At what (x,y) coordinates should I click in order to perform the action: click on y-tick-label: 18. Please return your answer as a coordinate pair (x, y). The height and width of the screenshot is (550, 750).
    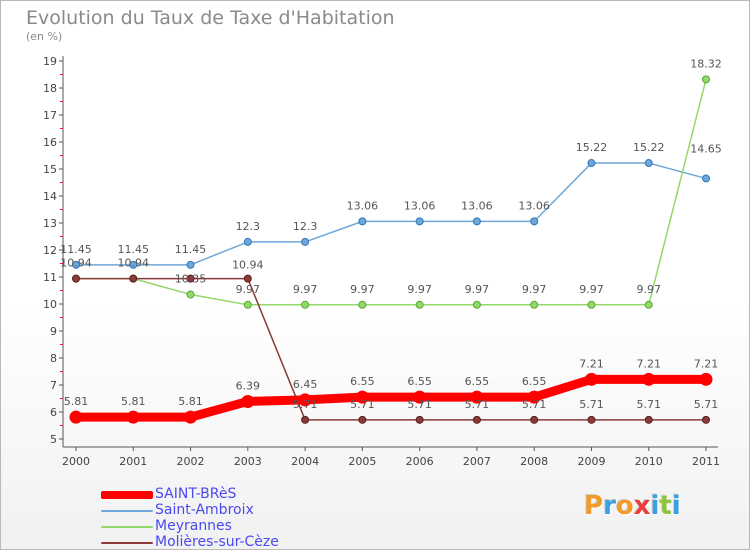
    Looking at the image, I should click on (50, 88).